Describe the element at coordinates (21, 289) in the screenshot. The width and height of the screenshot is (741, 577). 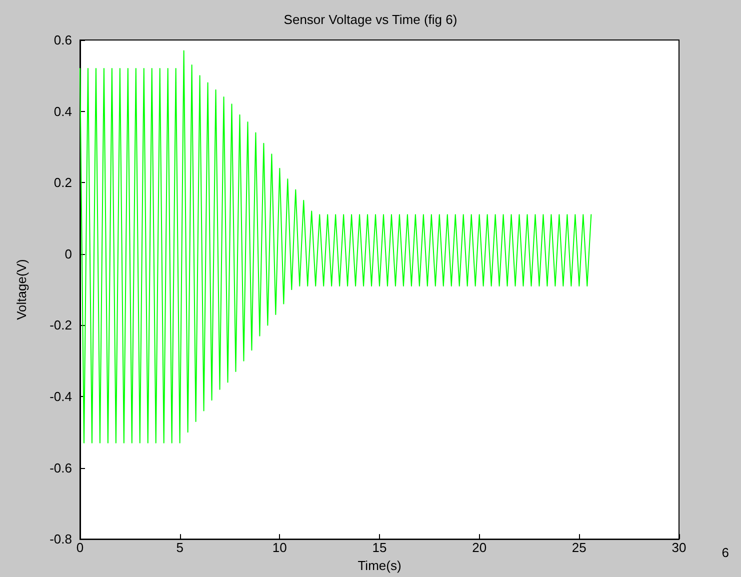
I see `y-axis-title: Voltage(V)` at that location.